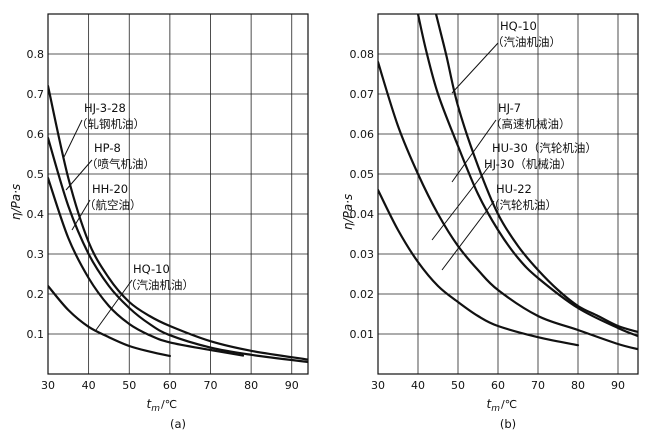 This screenshot has width=648, height=440. Describe the element at coordinates (105, 108) in the screenshot. I see `panel-a-series-label-0-line1: HJ-3-28` at that location.